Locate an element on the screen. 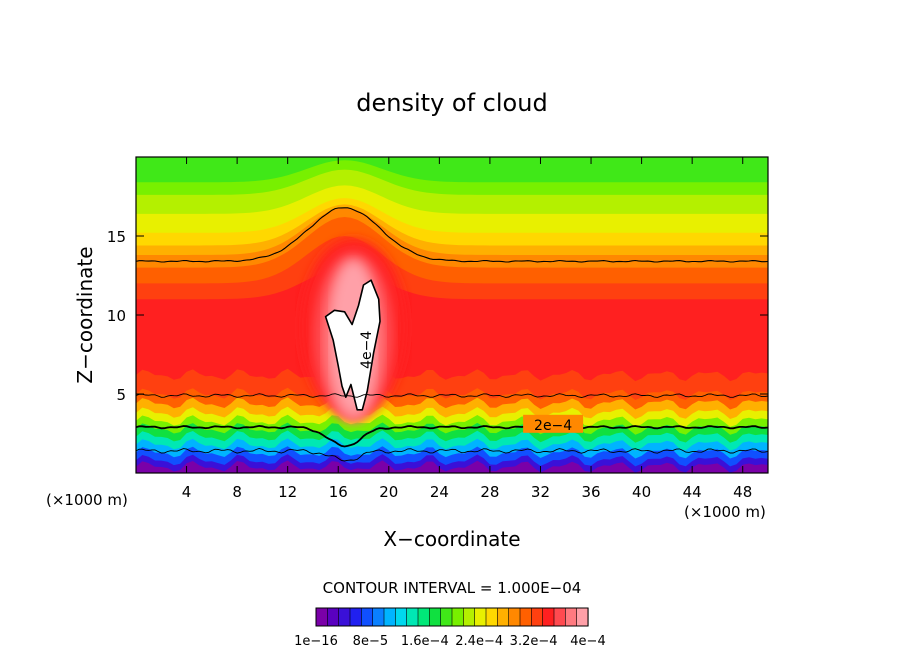 This screenshot has width=904, height=654. chart-title: density of cloud is located at coordinates (451, 103).